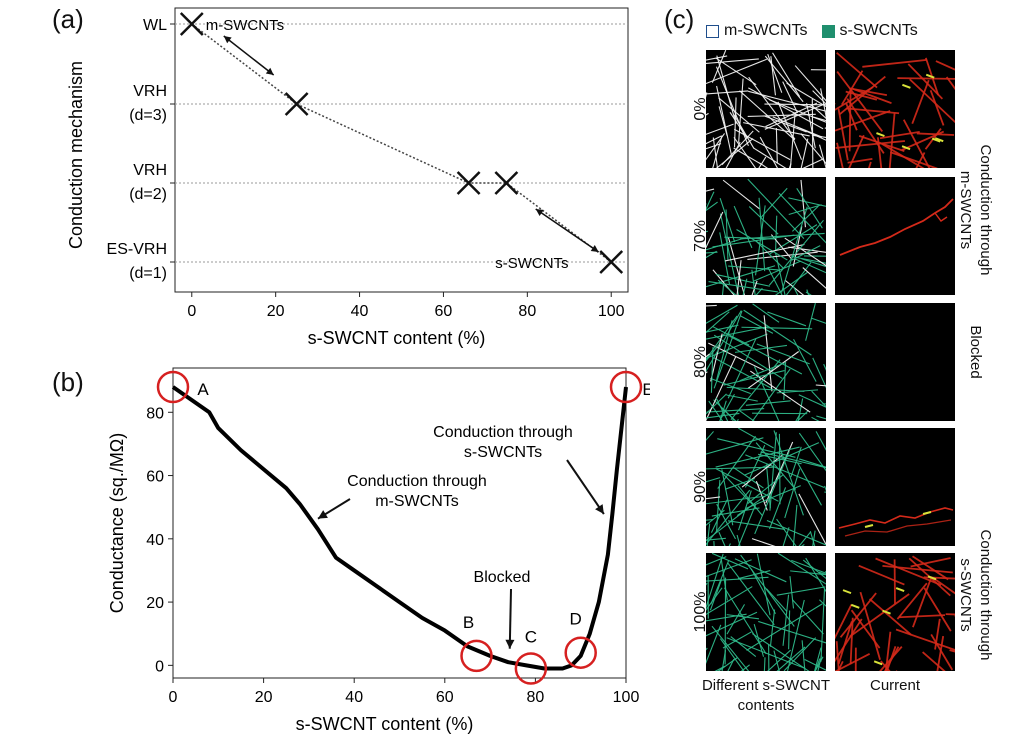 This screenshot has width=1028, height=740. Describe the element at coordinates (360, 311) in the screenshot. I see `x-tick-label-a: 40` at that location.